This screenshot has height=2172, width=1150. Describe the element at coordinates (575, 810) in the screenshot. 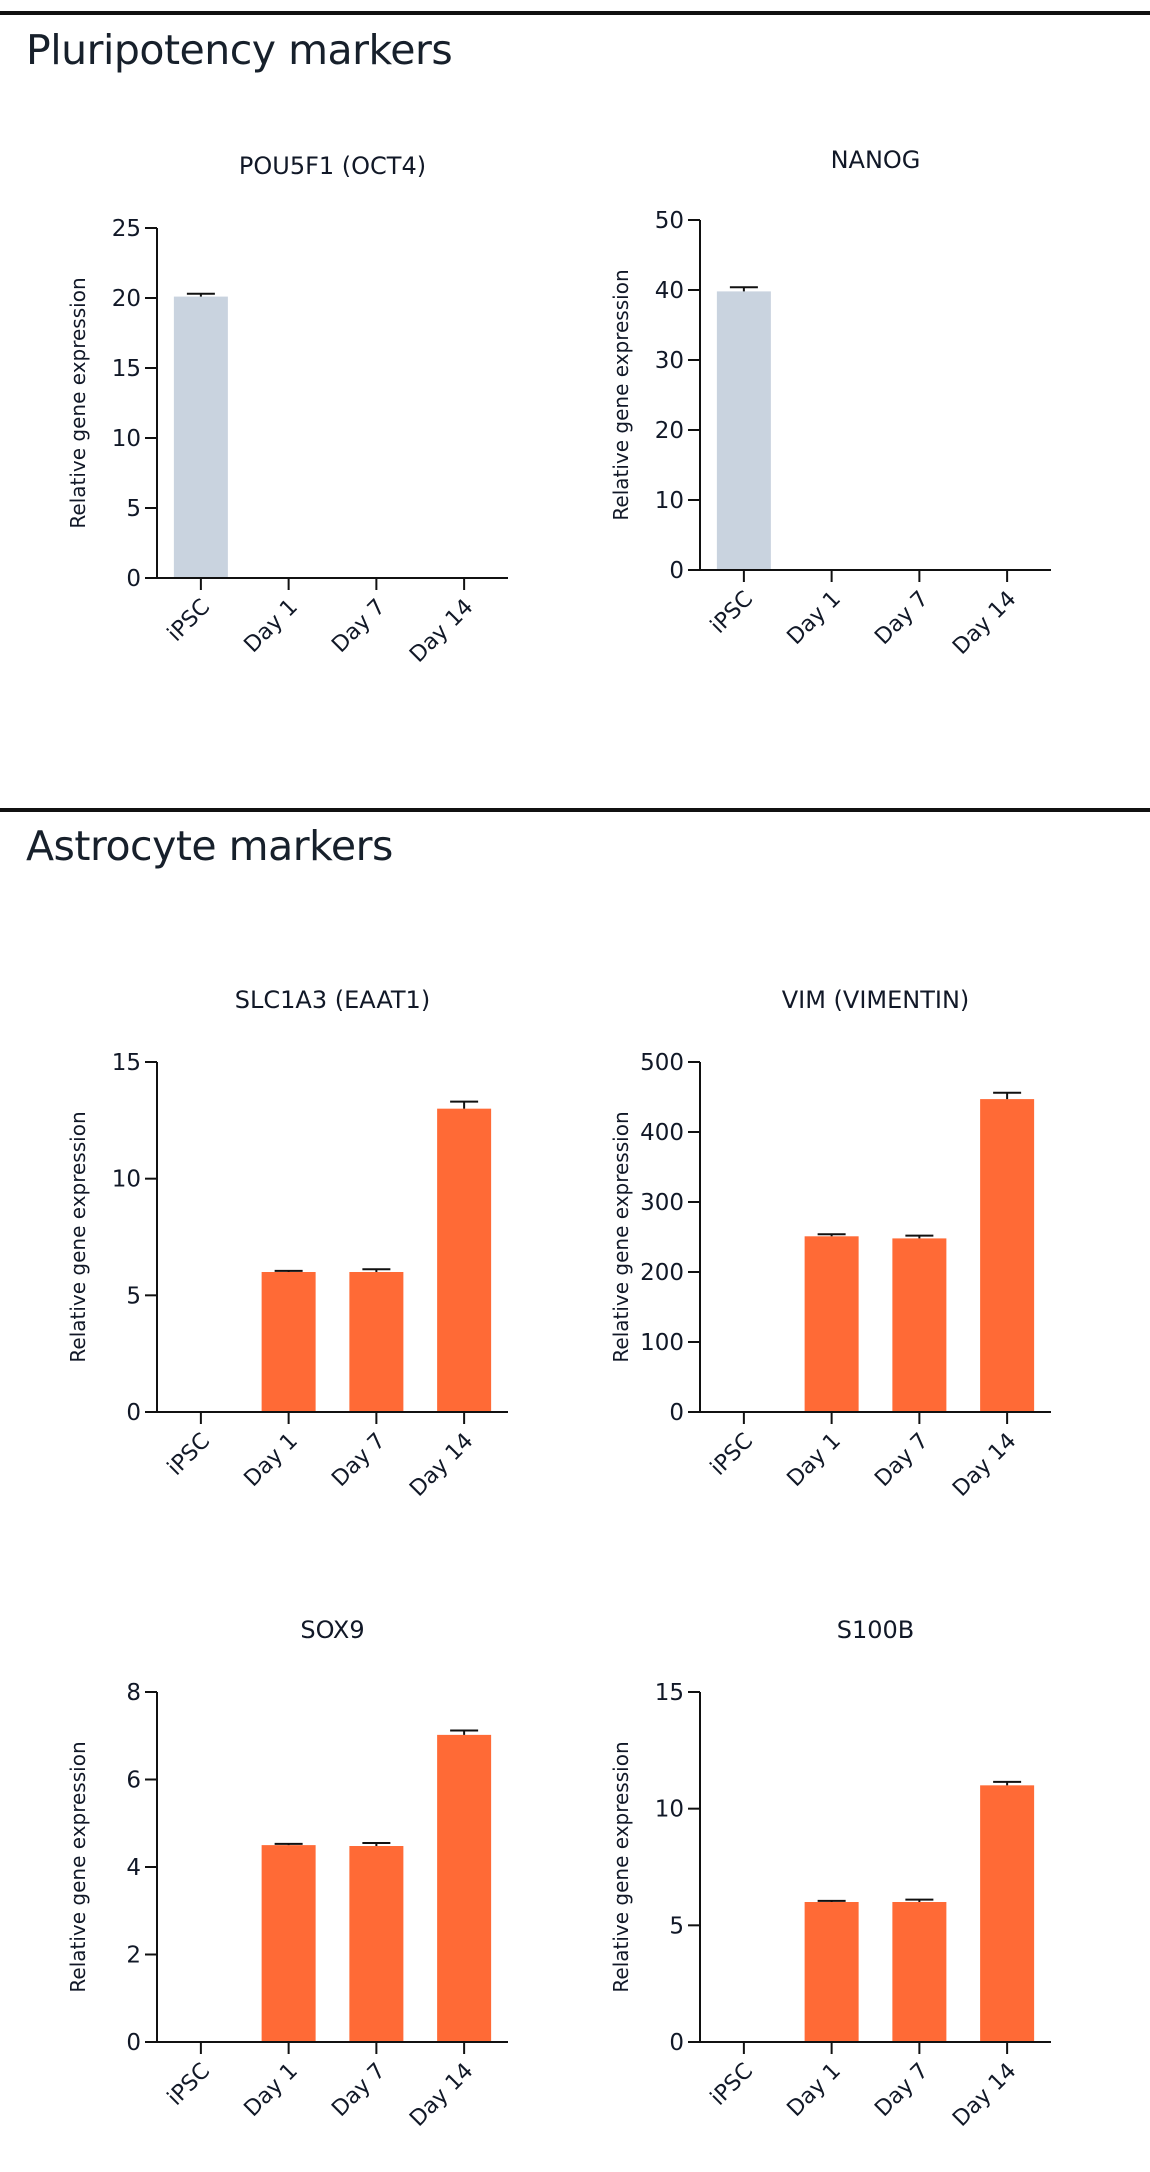

I see `section-divider-astrocyte` at that location.